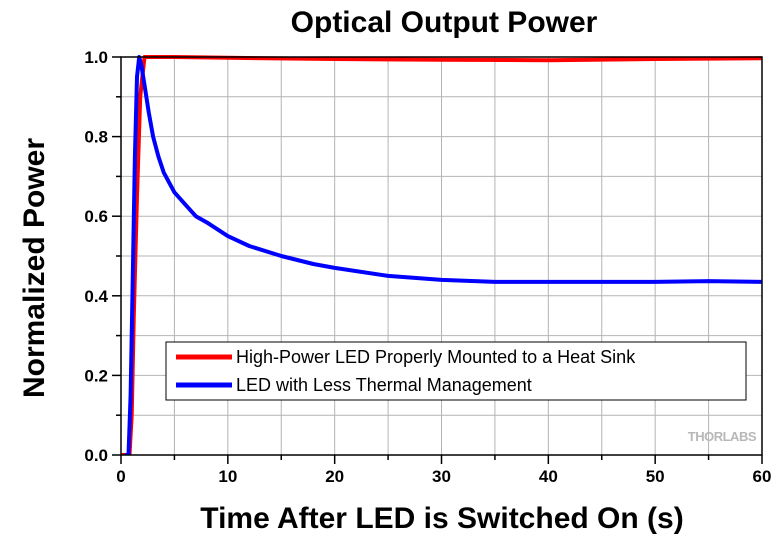  What do you see at coordinates (96, 216) in the screenshot?
I see `y-tick-label: 0.6` at bounding box center [96, 216].